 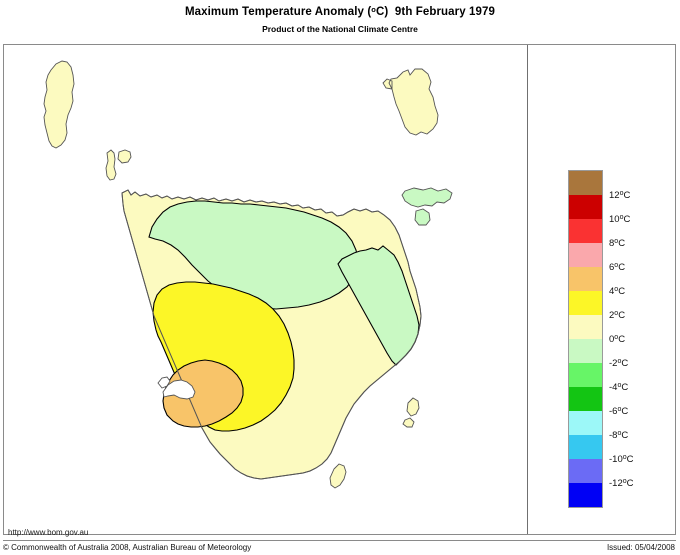 I want to click on region-cape-barren-island, so click(x=427, y=197).